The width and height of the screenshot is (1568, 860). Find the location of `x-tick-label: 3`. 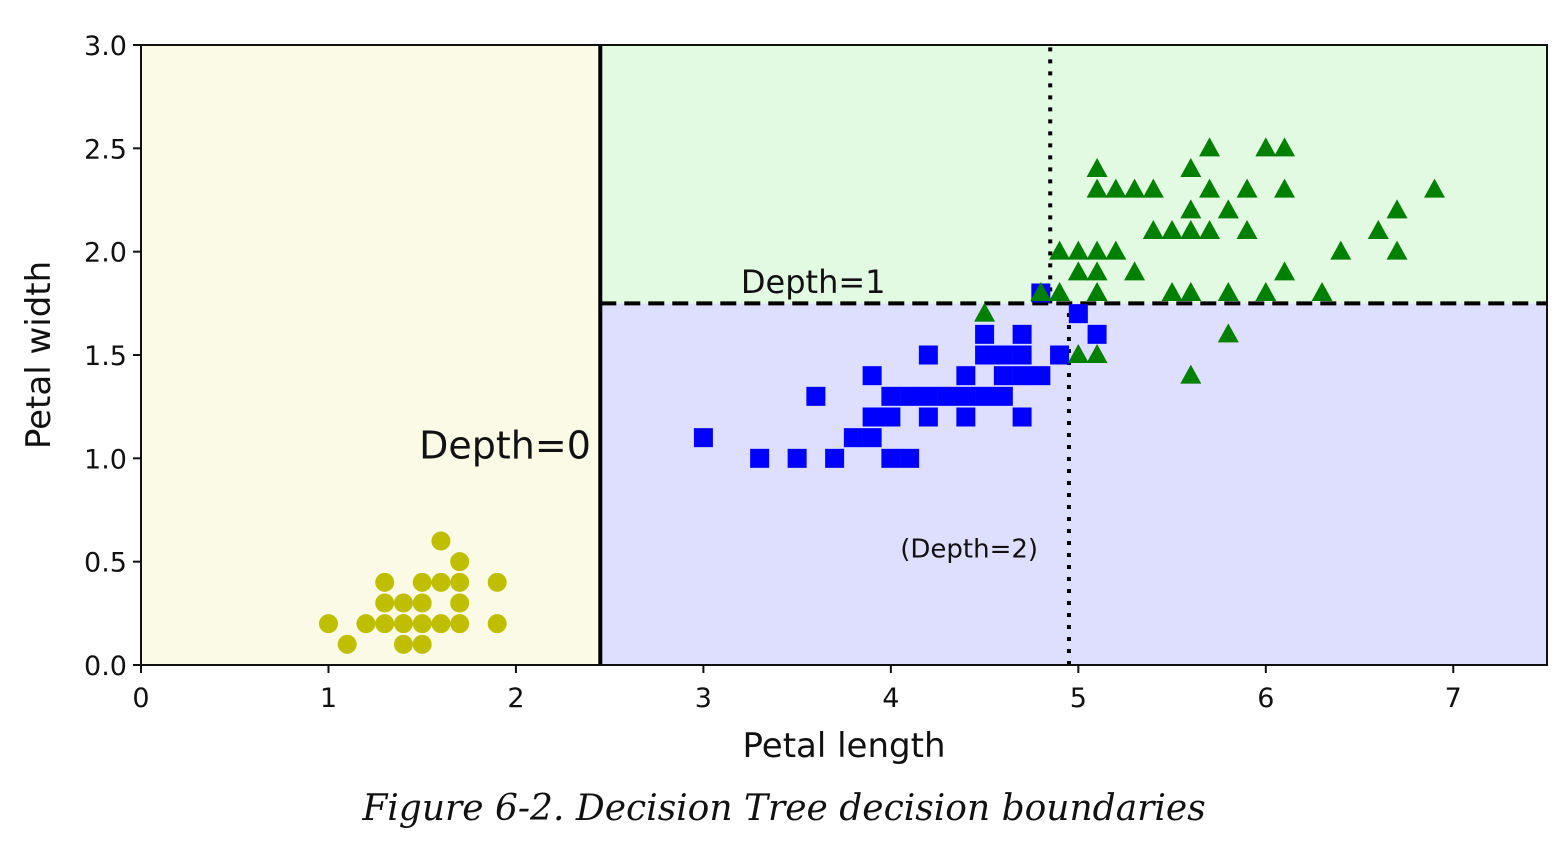

x-tick-label: 3 is located at coordinates (703, 698).